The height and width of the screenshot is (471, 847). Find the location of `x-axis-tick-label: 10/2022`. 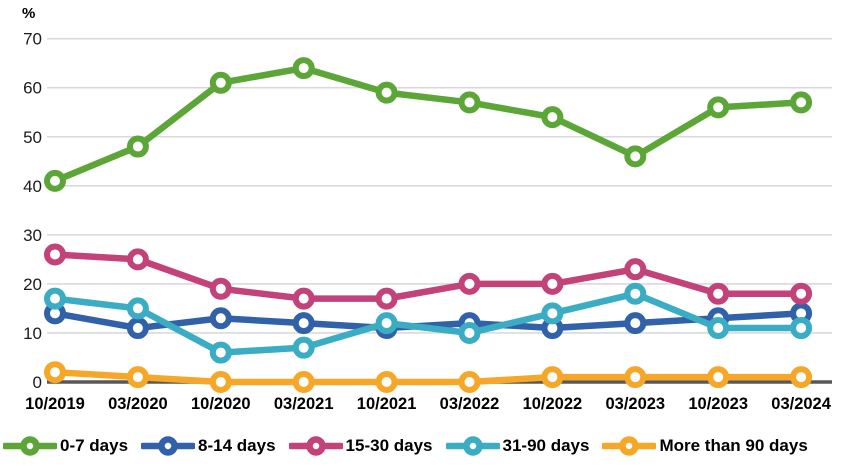

x-axis-tick-label: 10/2022 is located at coordinates (553, 404).